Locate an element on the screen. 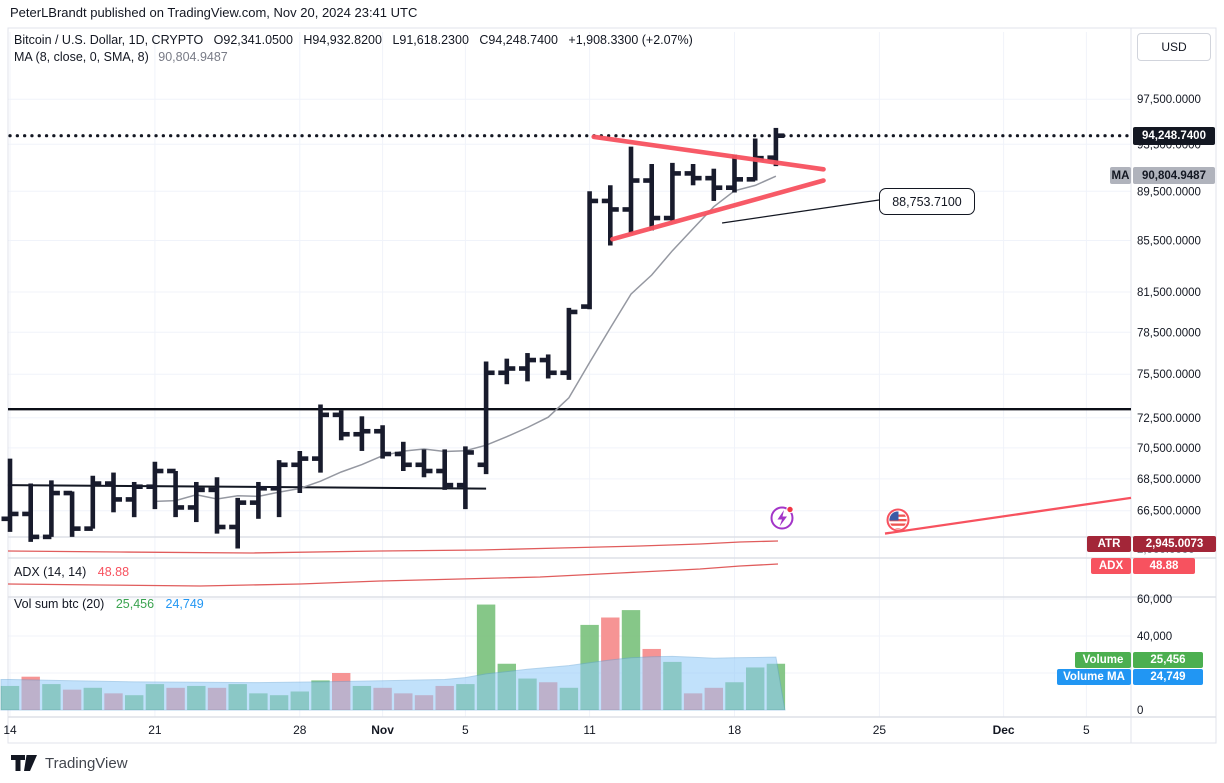 The image size is (1224, 783). time-axis-label: 11 is located at coordinates (589, 730).